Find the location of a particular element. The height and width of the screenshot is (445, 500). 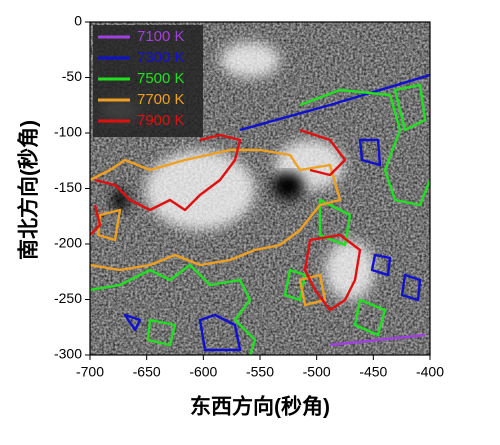

y-tick-label: -50 is located at coordinates (72, 76).